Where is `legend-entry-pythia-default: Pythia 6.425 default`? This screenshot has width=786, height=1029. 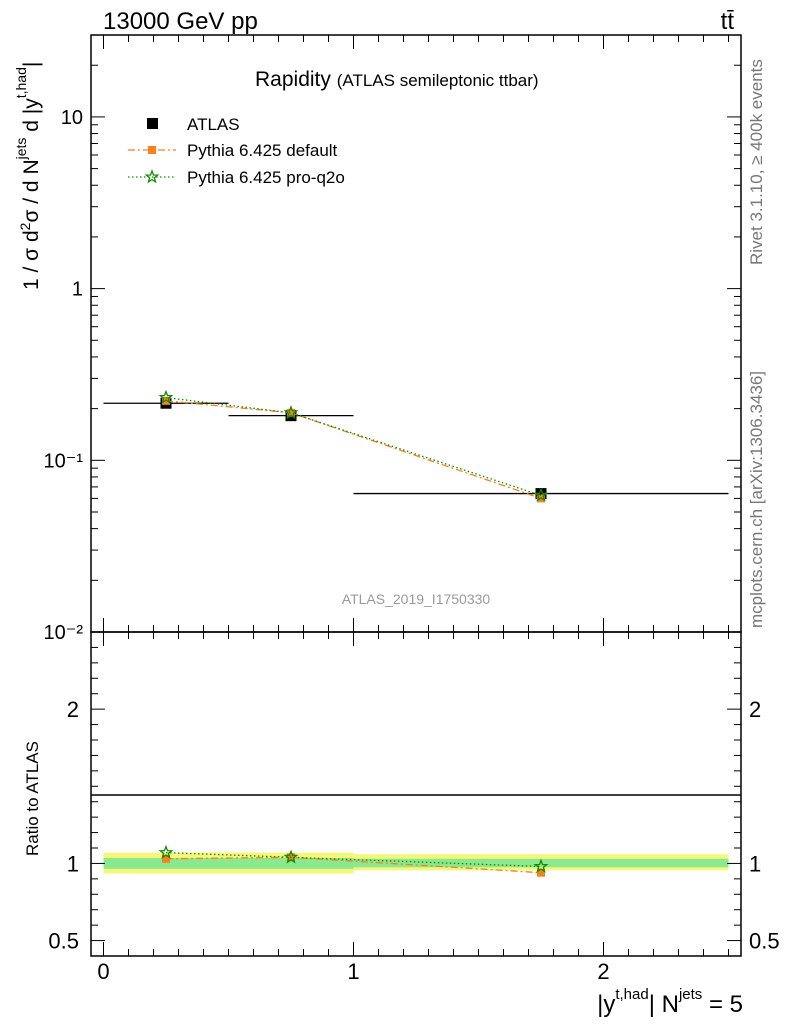 legend-entry-pythia-default: Pythia 6.425 default is located at coordinates (233, 150).